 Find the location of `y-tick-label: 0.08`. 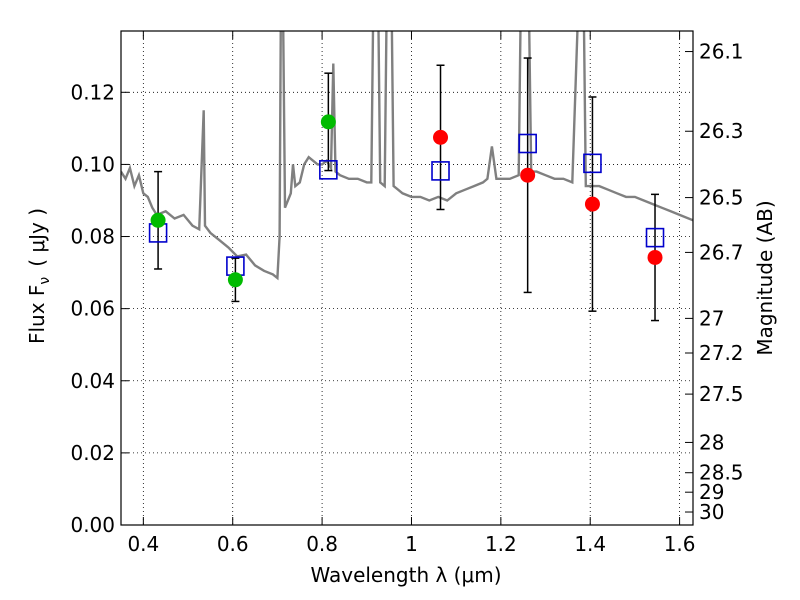

y-tick-label: 0.08 is located at coordinates (92, 237).